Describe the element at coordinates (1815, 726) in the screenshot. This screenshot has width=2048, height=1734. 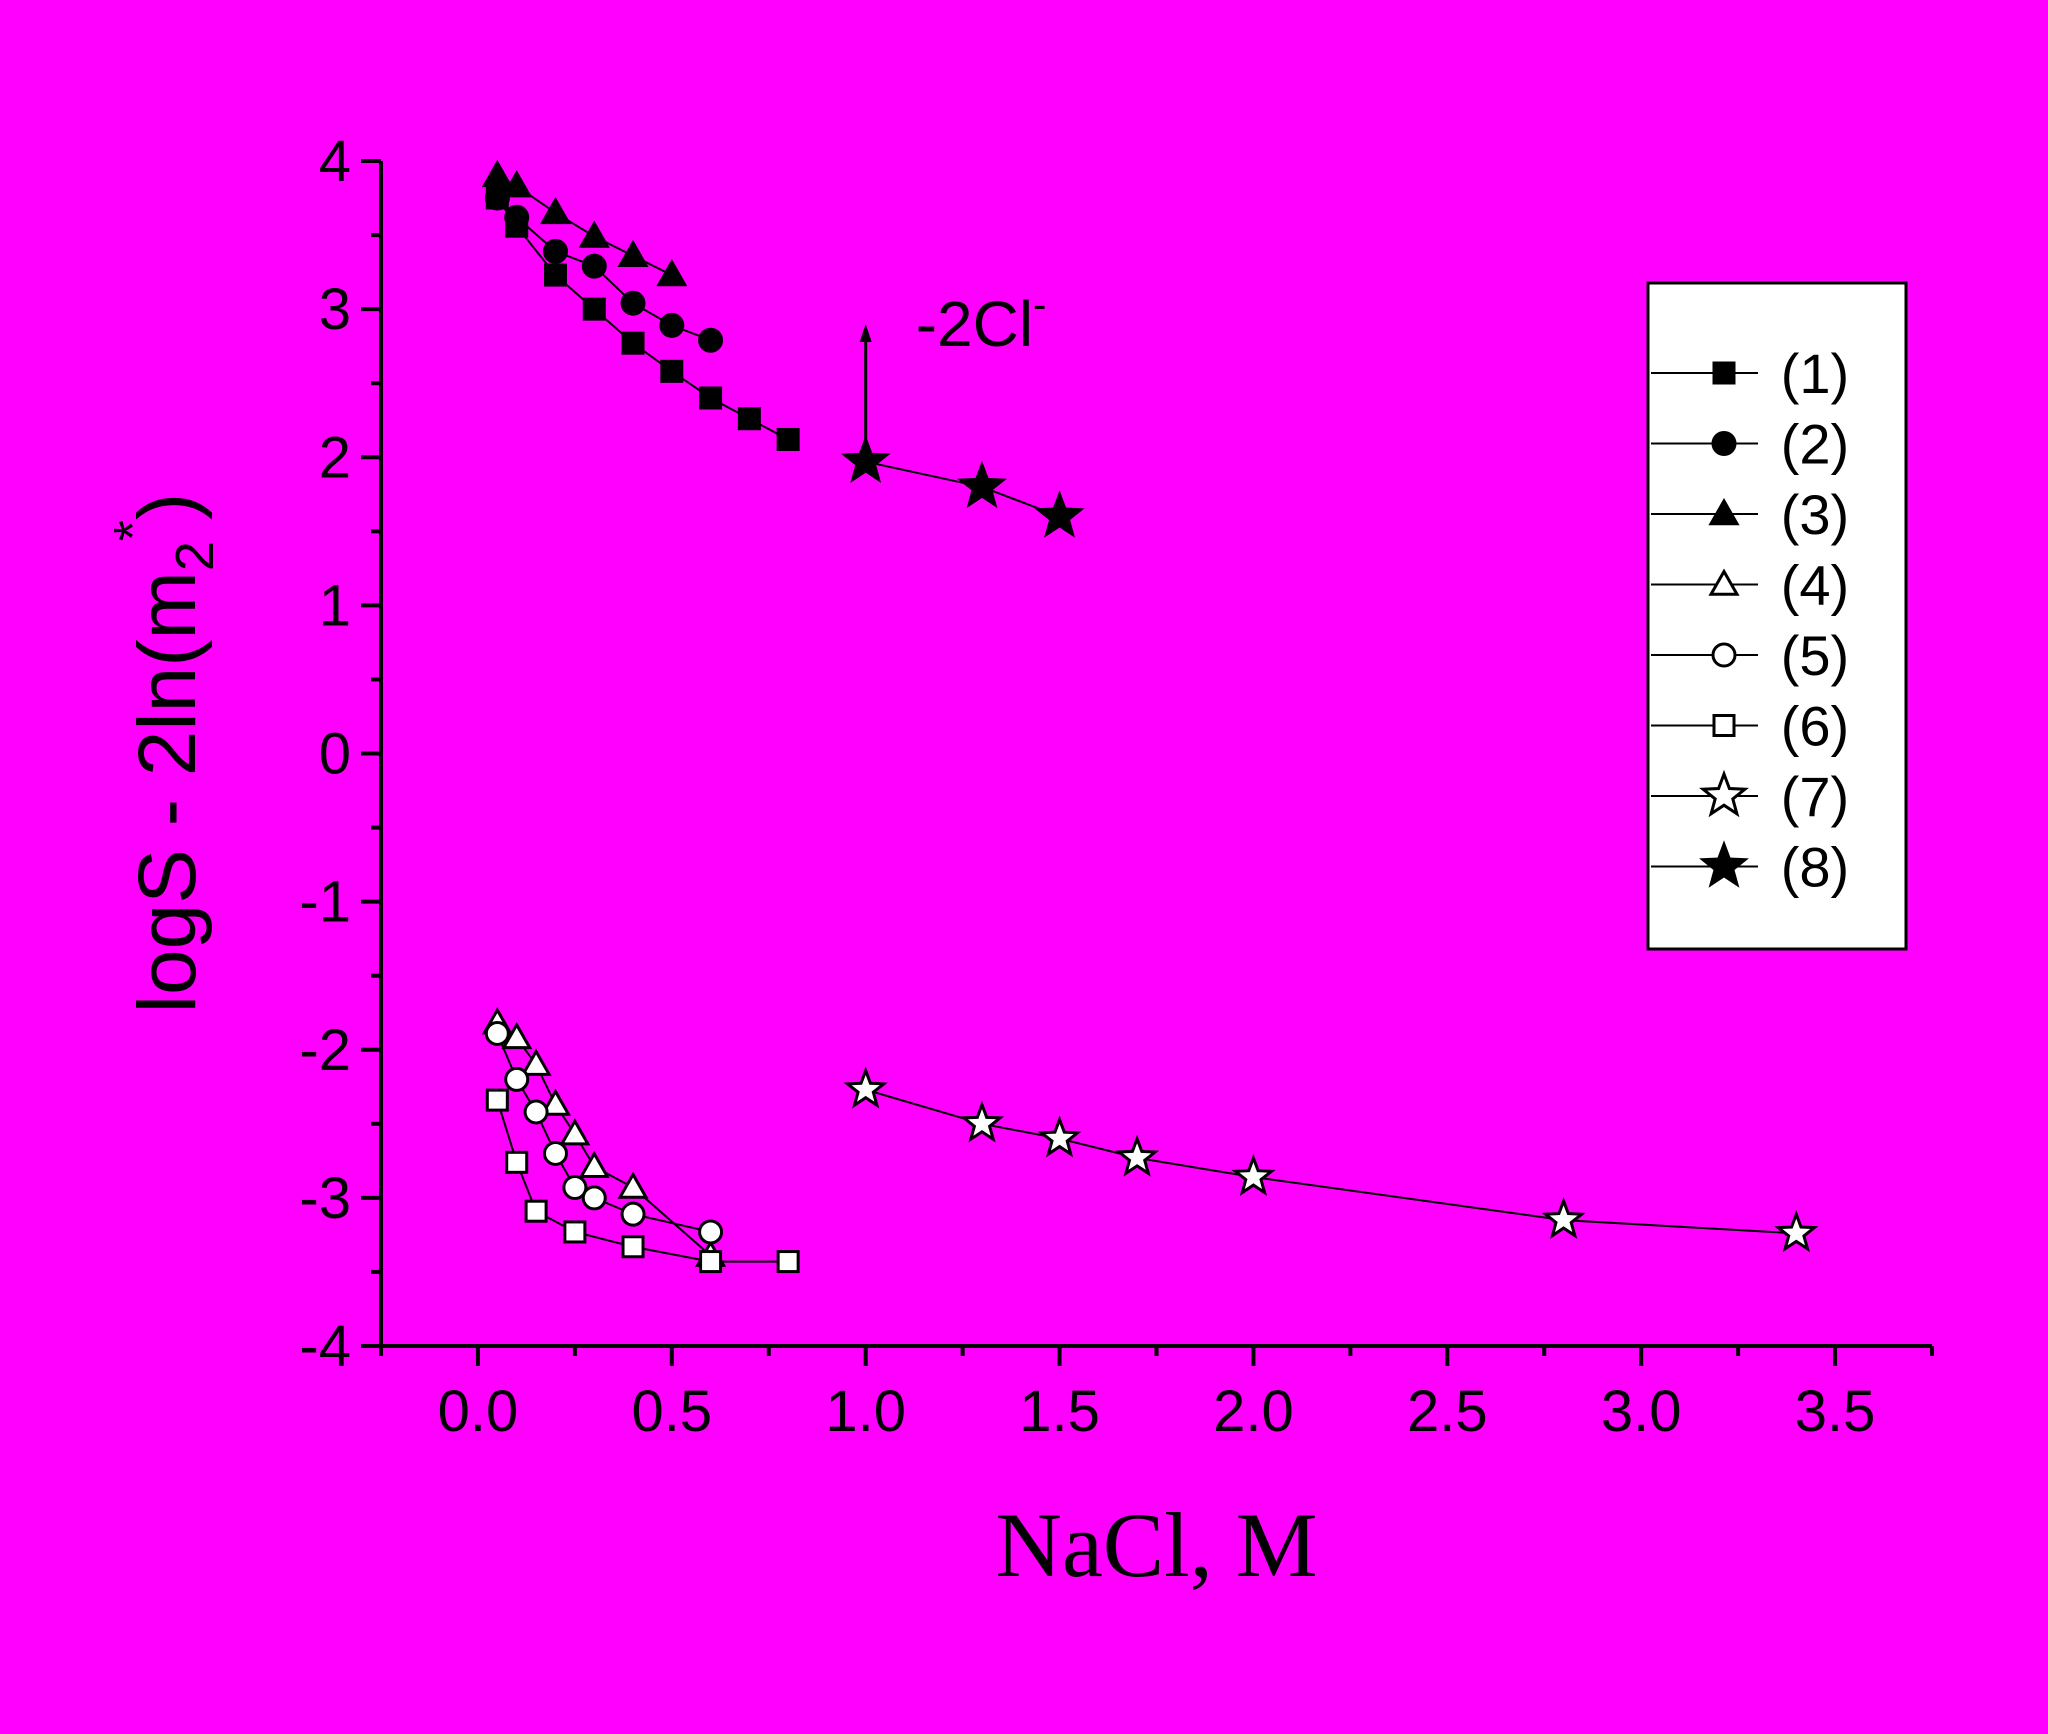
I see `legend-label: (6)` at that location.